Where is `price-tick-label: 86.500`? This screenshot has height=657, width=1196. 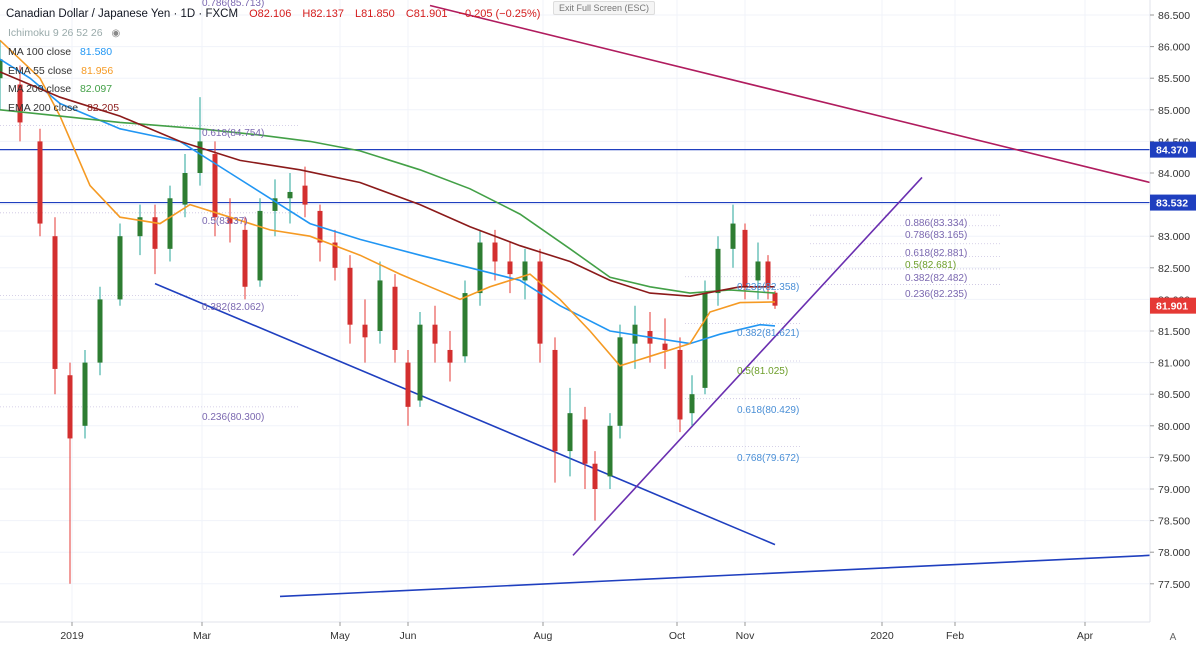 price-tick-label: 86.500 is located at coordinates (1174, 16).